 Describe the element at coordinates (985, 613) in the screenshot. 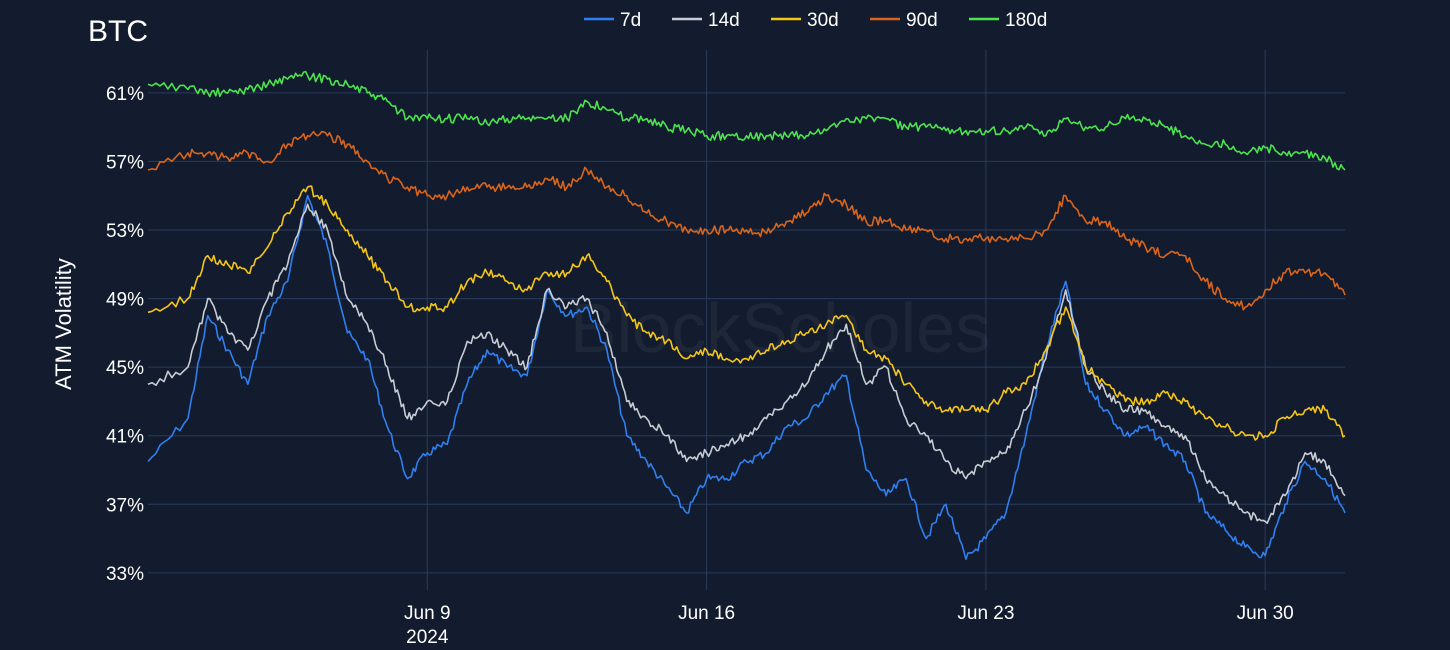

I see `x-tick-label: Jun 23` at that location.